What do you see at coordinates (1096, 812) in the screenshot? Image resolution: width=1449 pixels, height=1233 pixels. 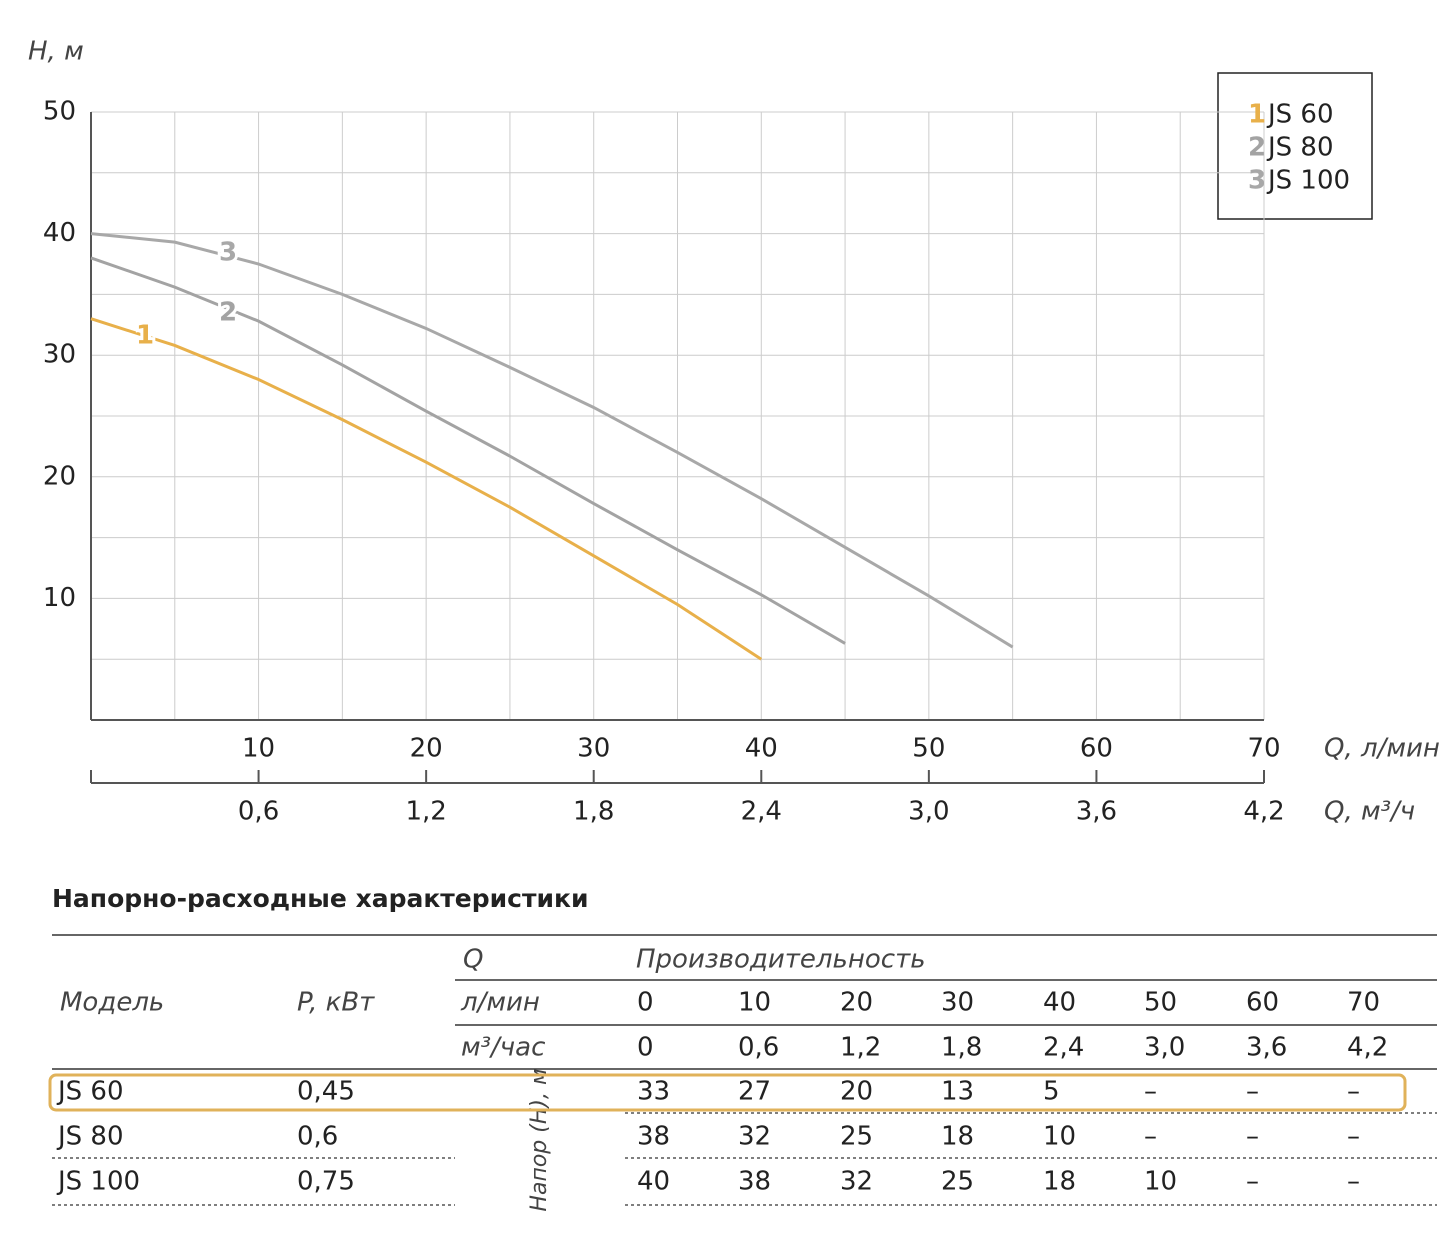 I see `x2-tick-label: 3,6` at bounding box center [1096, 812].